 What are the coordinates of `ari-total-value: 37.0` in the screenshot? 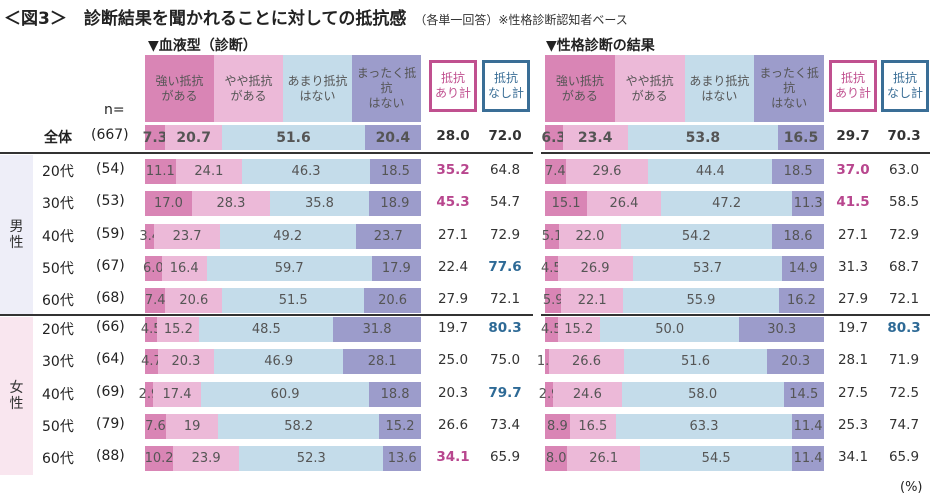 It's located at (853, 170).